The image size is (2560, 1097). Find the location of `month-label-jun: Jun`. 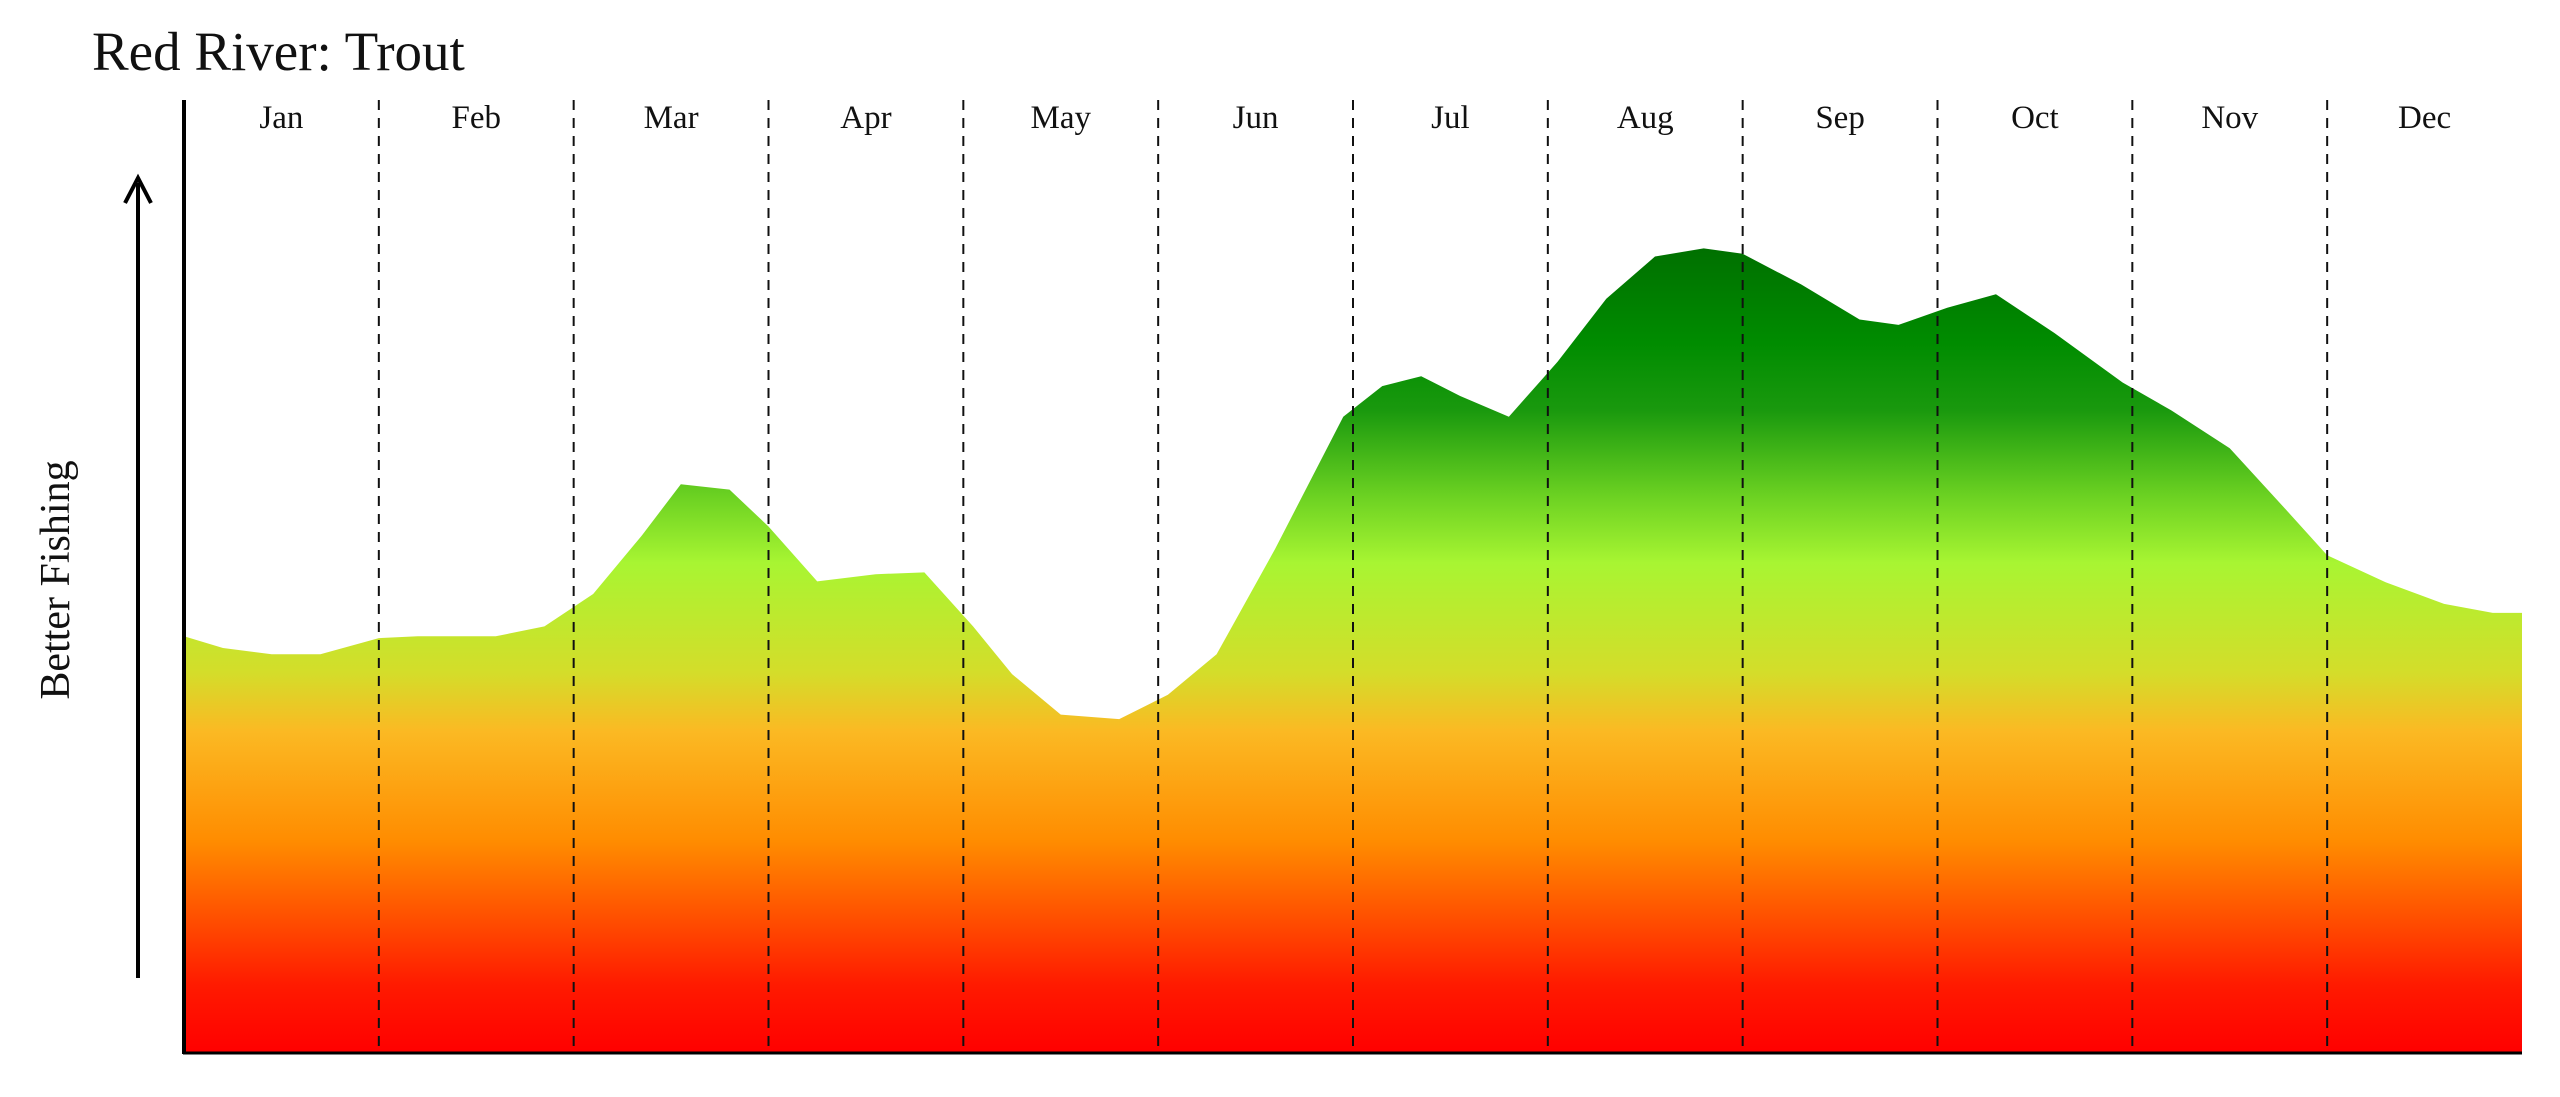

month-label-jun: Jun is located at coordinates (1256, 118).